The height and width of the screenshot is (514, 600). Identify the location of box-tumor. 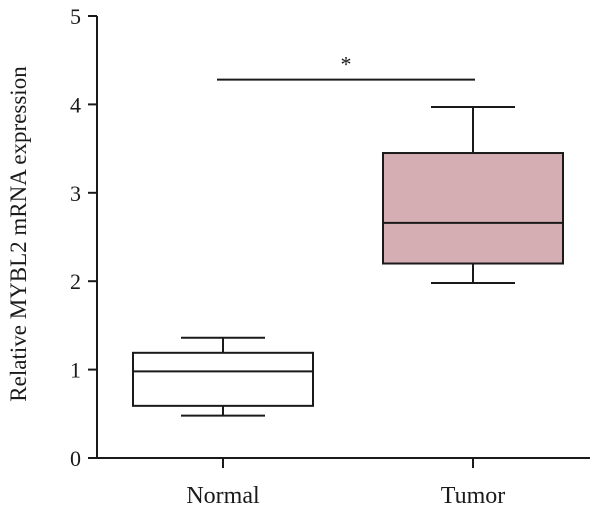
(473, 195).